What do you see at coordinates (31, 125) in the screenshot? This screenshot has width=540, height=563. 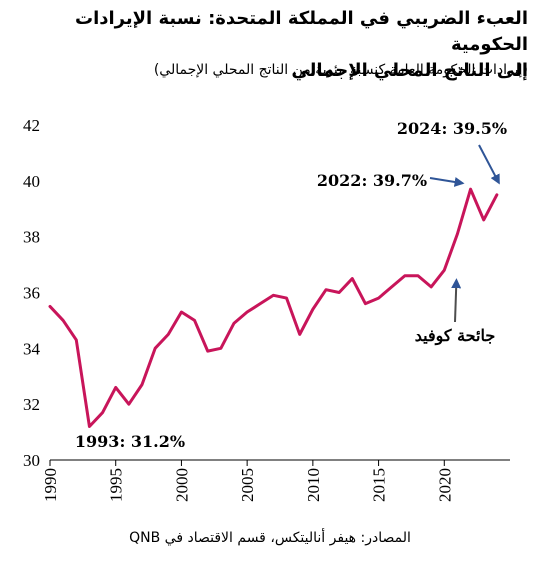 I see `y-tick-label: 42` at bounding box center [31, 125].